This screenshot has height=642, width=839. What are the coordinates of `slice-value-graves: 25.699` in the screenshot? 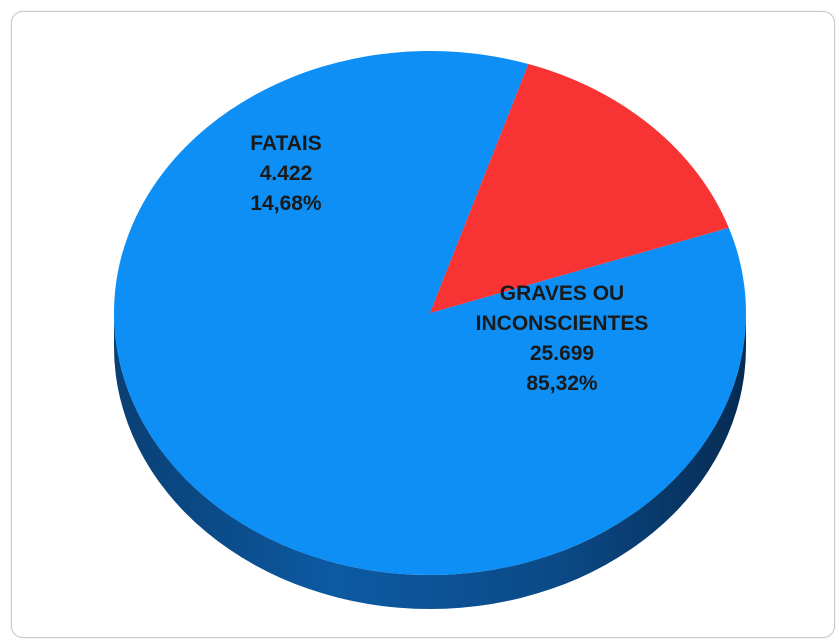 It's located at (562, 353).